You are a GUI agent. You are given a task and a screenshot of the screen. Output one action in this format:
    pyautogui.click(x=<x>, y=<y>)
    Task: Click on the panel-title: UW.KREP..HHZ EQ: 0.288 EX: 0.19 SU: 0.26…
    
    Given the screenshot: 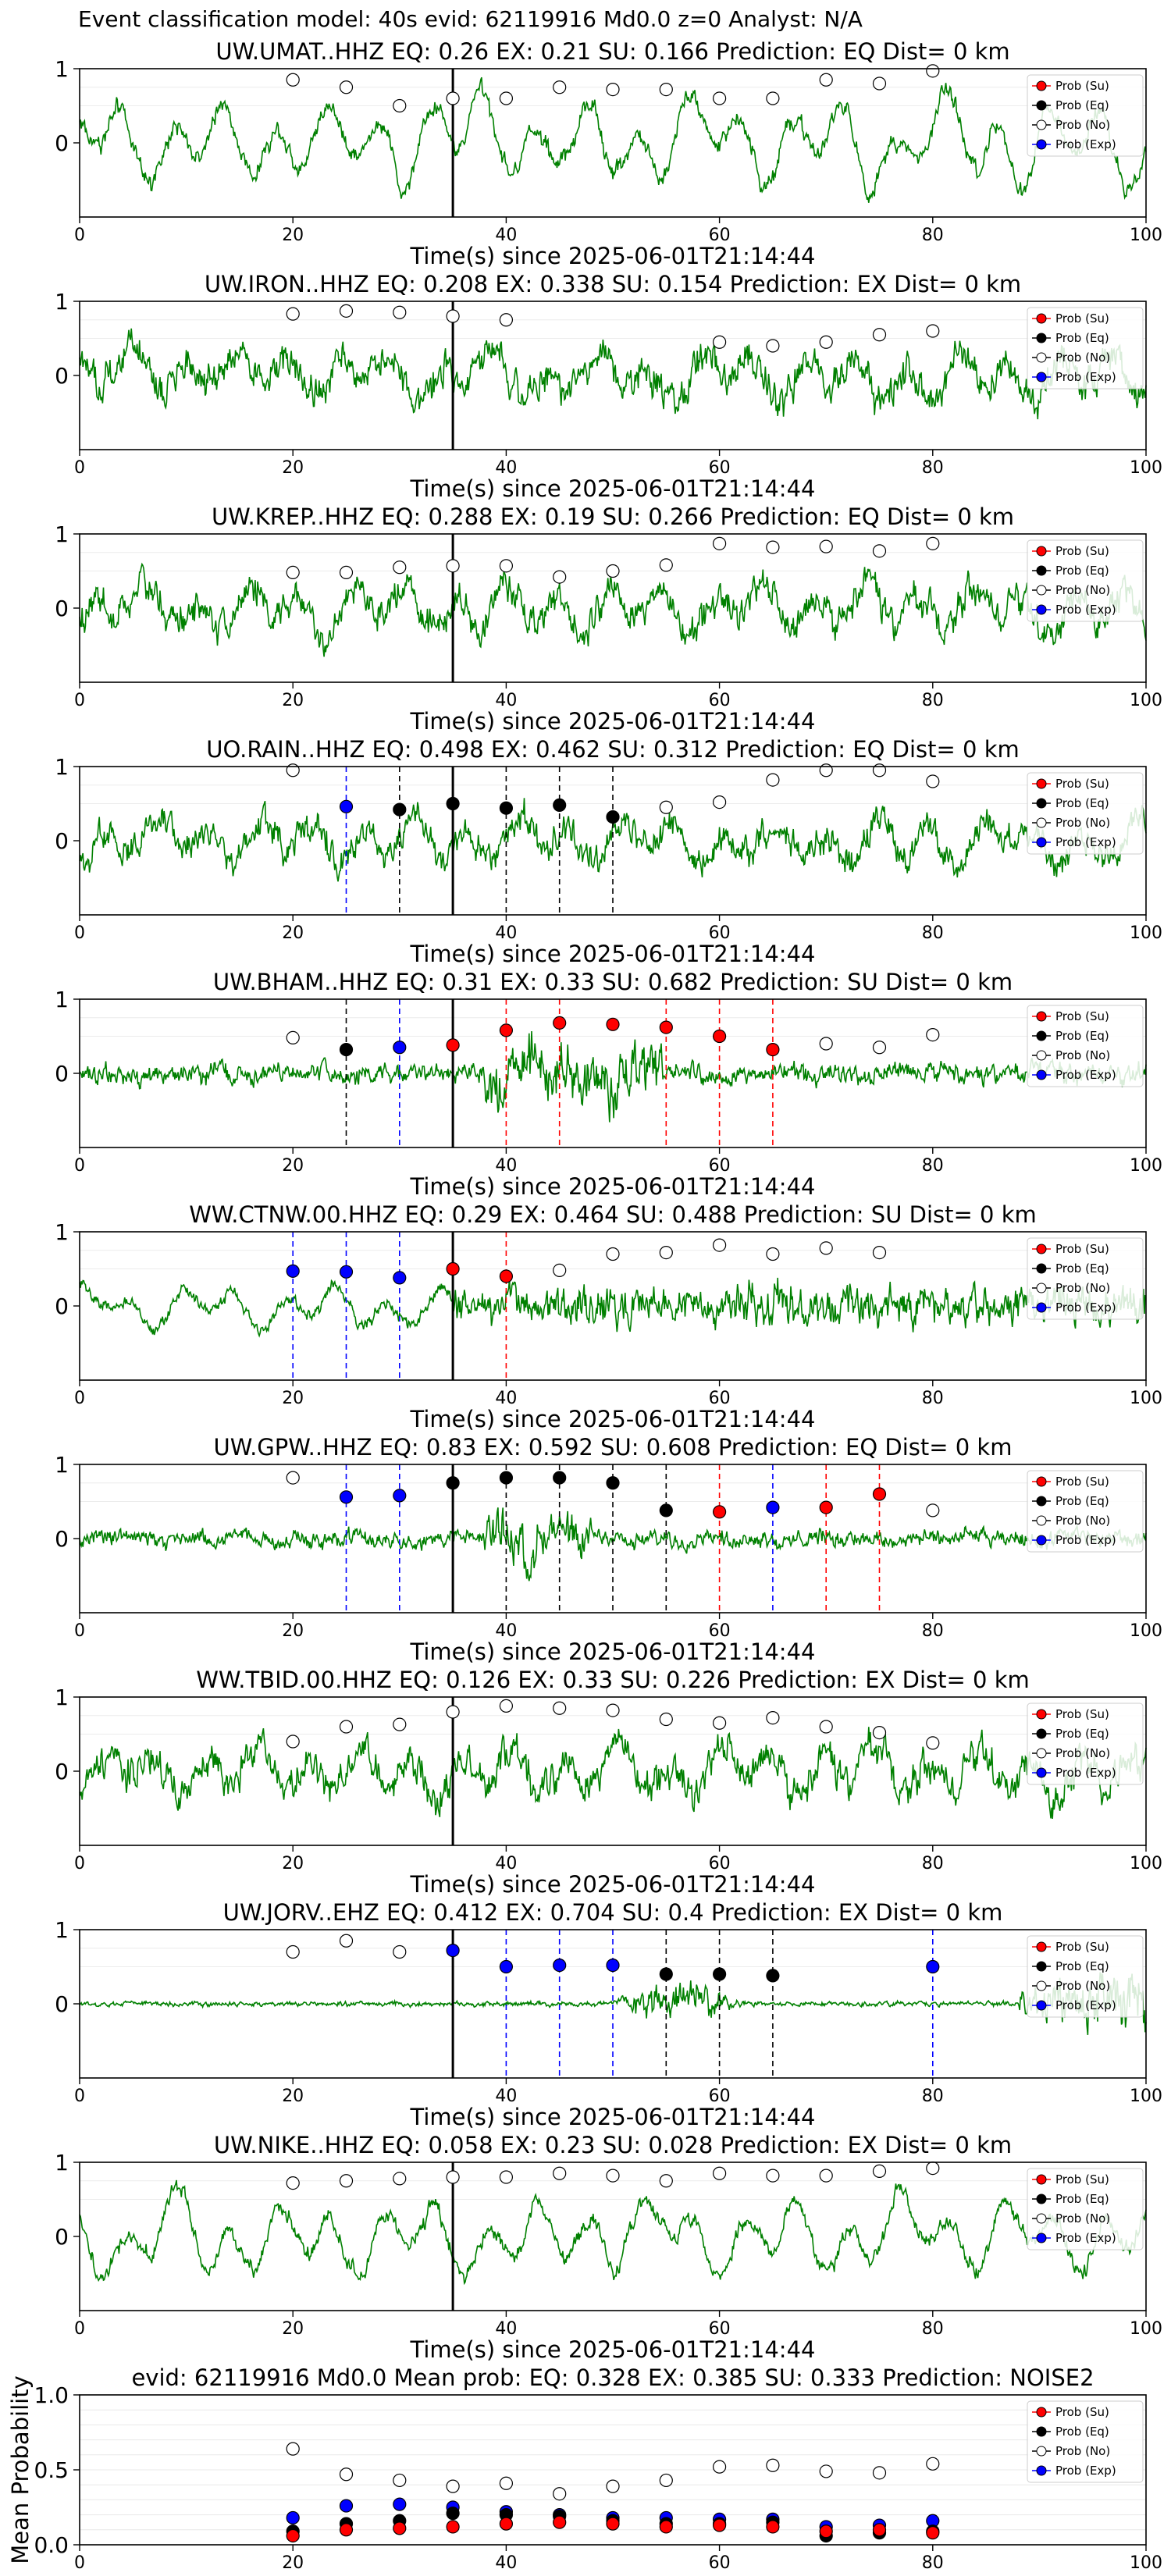 What is the action you would take?
    pyautogui.click(x=613, y=516)
    